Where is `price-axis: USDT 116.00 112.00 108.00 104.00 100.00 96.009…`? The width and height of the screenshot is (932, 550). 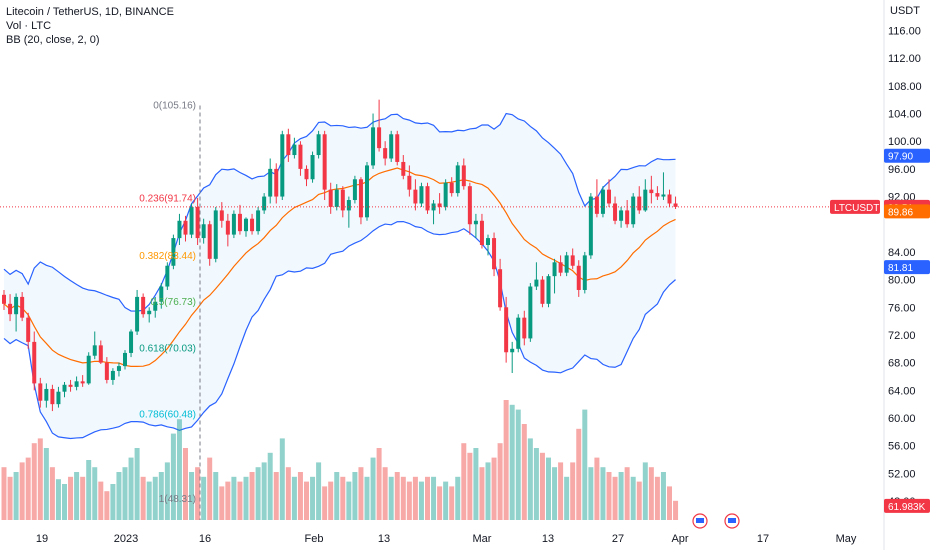
price-axis: USDT 116.00 112.00 108.00 104.00 100.00 96.009… is located at coordinates (902, 275).